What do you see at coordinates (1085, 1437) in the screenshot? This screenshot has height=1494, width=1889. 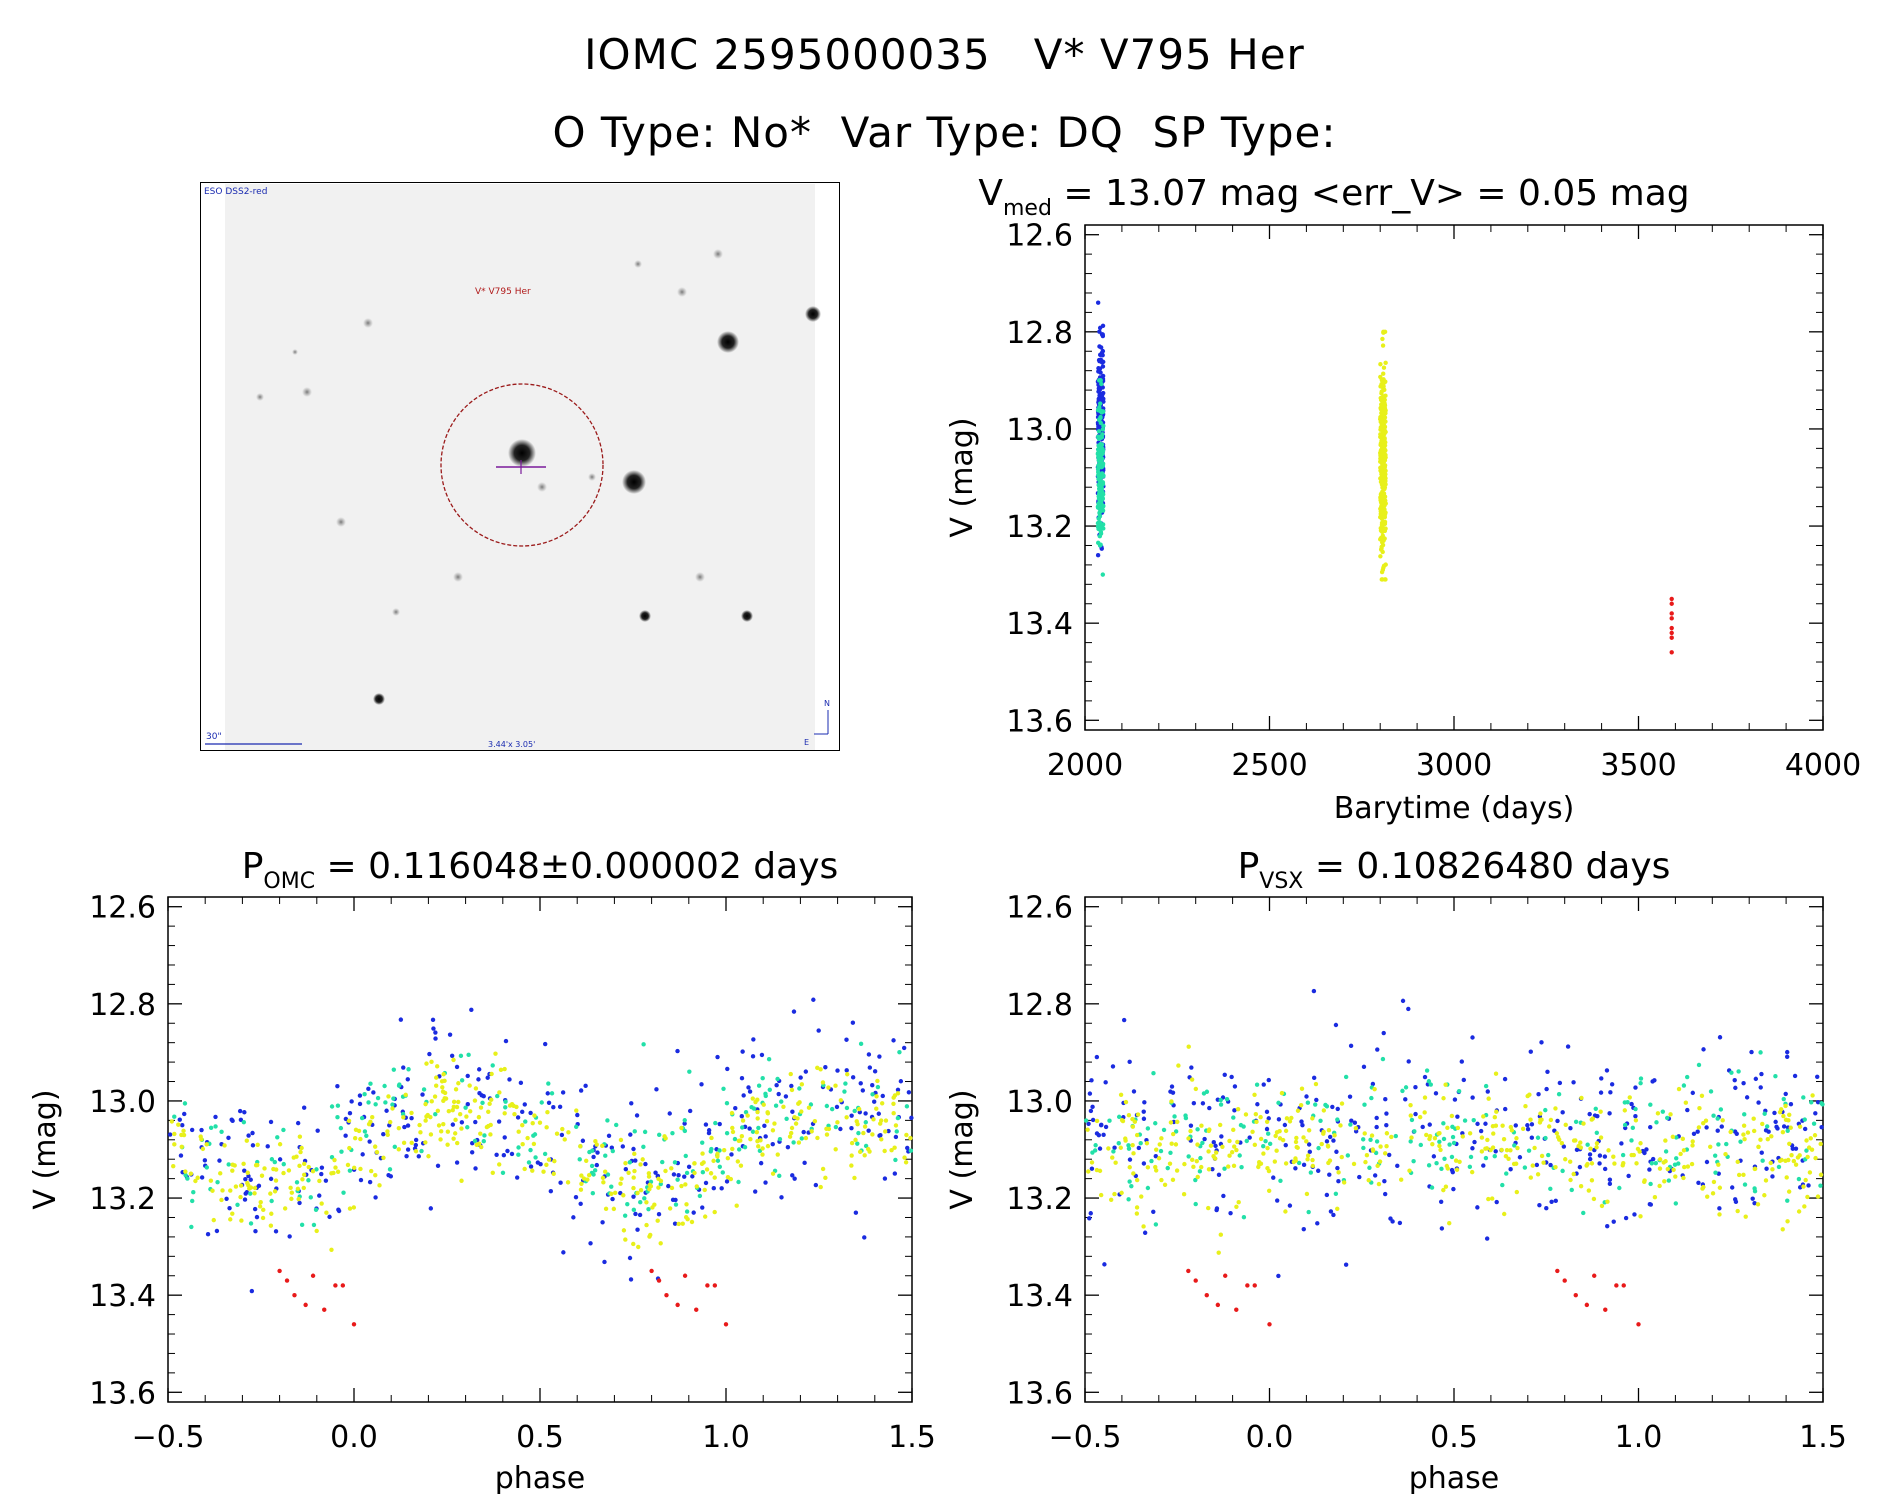 I see `x-tick-label: −0.5` at bounding box center [1085, 1437].